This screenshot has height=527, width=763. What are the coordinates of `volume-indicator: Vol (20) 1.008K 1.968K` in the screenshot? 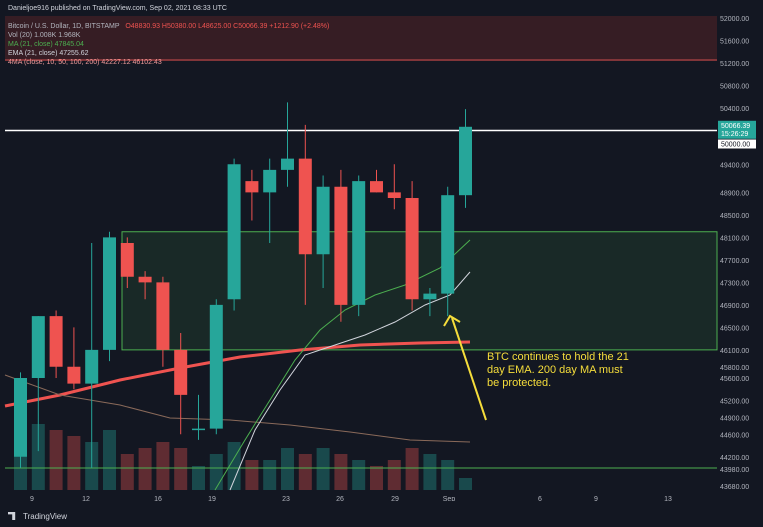 It's located at (44, 35).